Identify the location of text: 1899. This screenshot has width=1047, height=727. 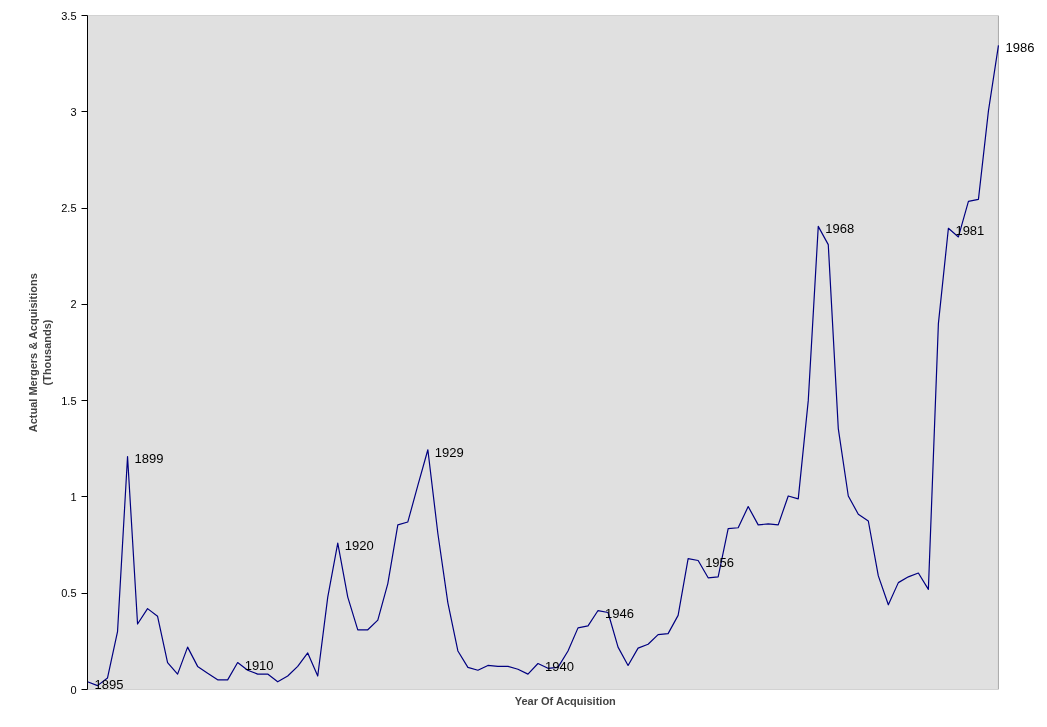
(149, 459).